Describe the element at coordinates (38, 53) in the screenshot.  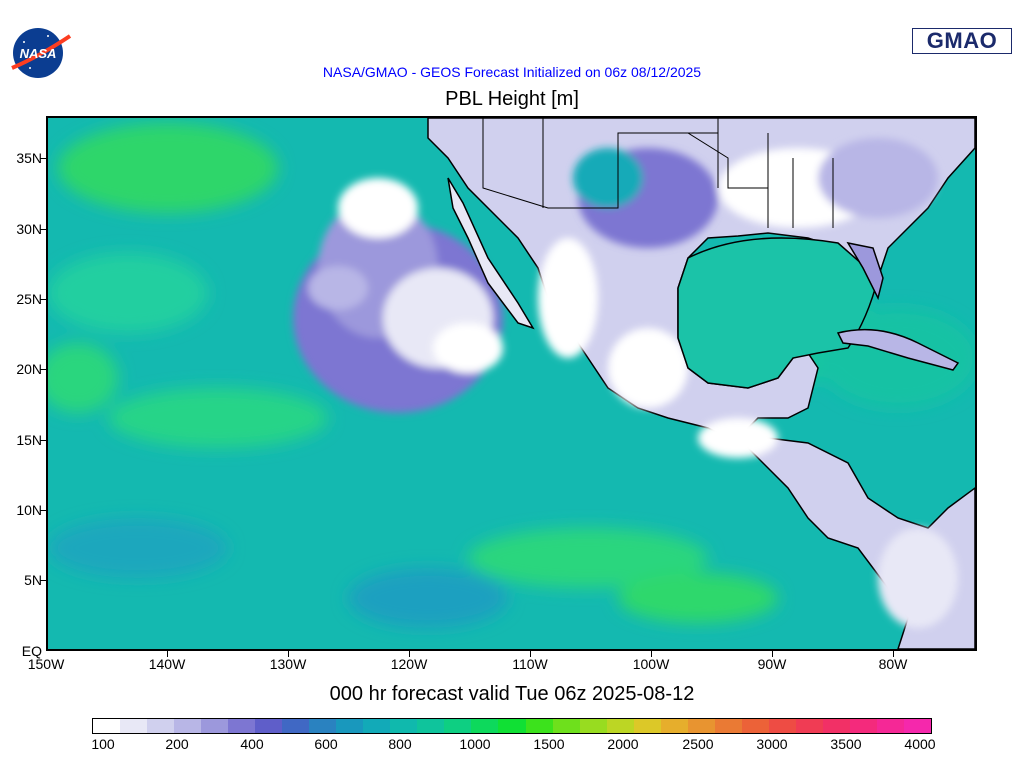
I see `nasa-logo-text: NASA` at that location.